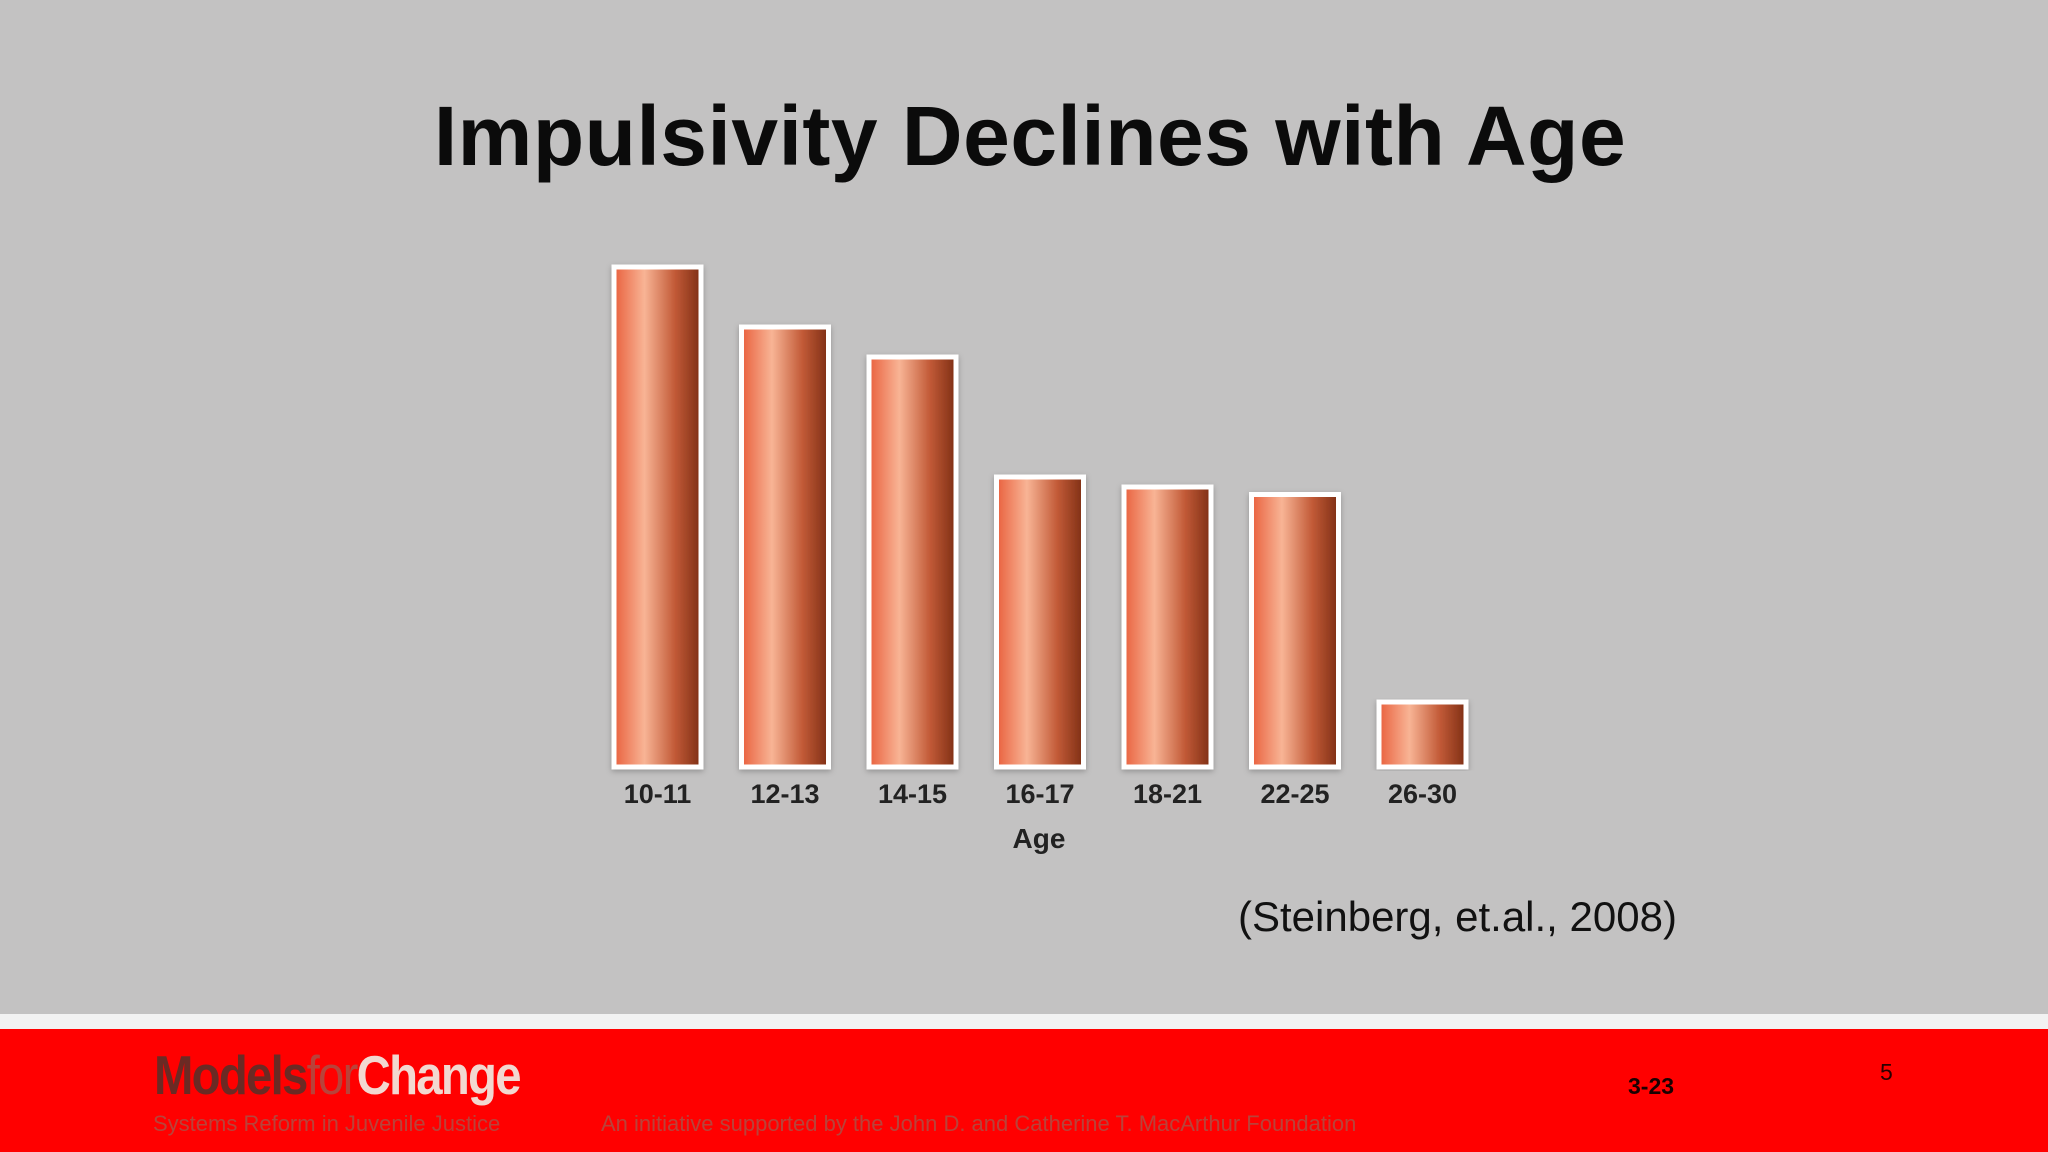  Describe the element at coordinates (327, 1123) in the screenshot. I see `footer-tagline: Systems Reform in Juvenile Justice` at that location.